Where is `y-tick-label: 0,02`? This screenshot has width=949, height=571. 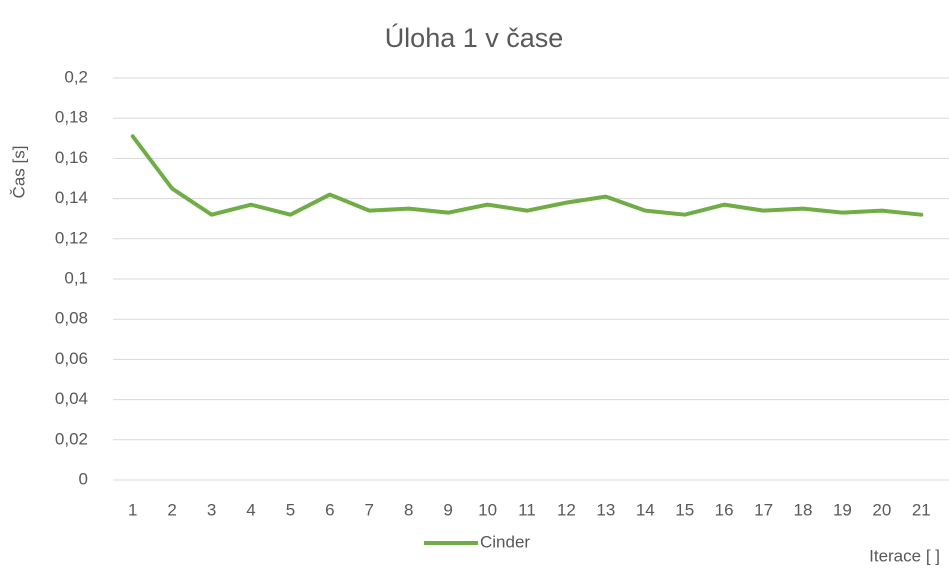 y-tick-label: 0,02 is located at coordinates (71, 438).